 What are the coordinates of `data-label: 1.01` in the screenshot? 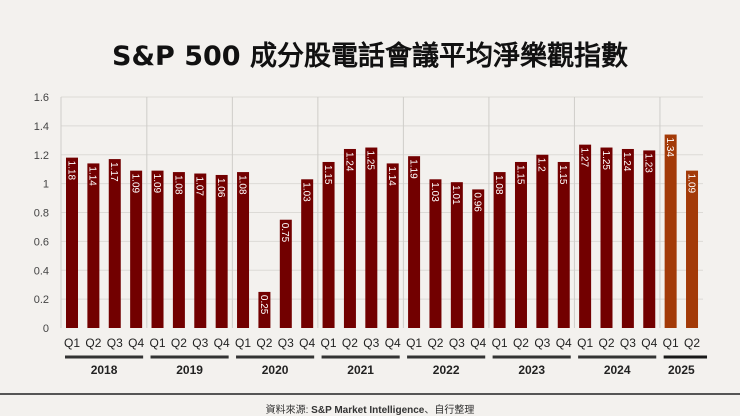 It's located at (455, 195).